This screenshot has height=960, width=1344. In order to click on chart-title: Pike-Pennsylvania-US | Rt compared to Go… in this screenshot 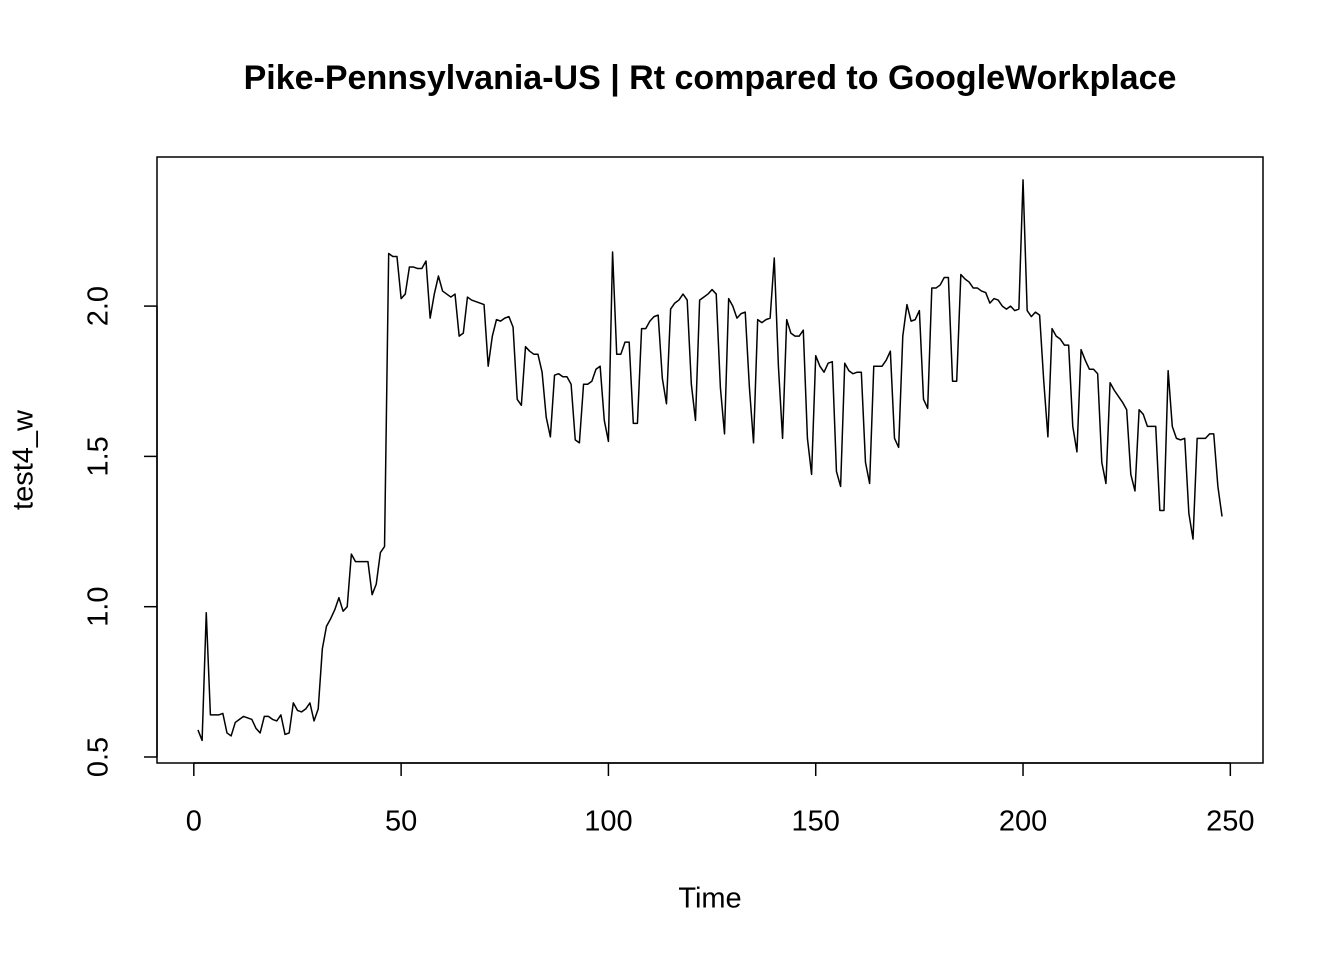, I will do `click(710, 78)`.